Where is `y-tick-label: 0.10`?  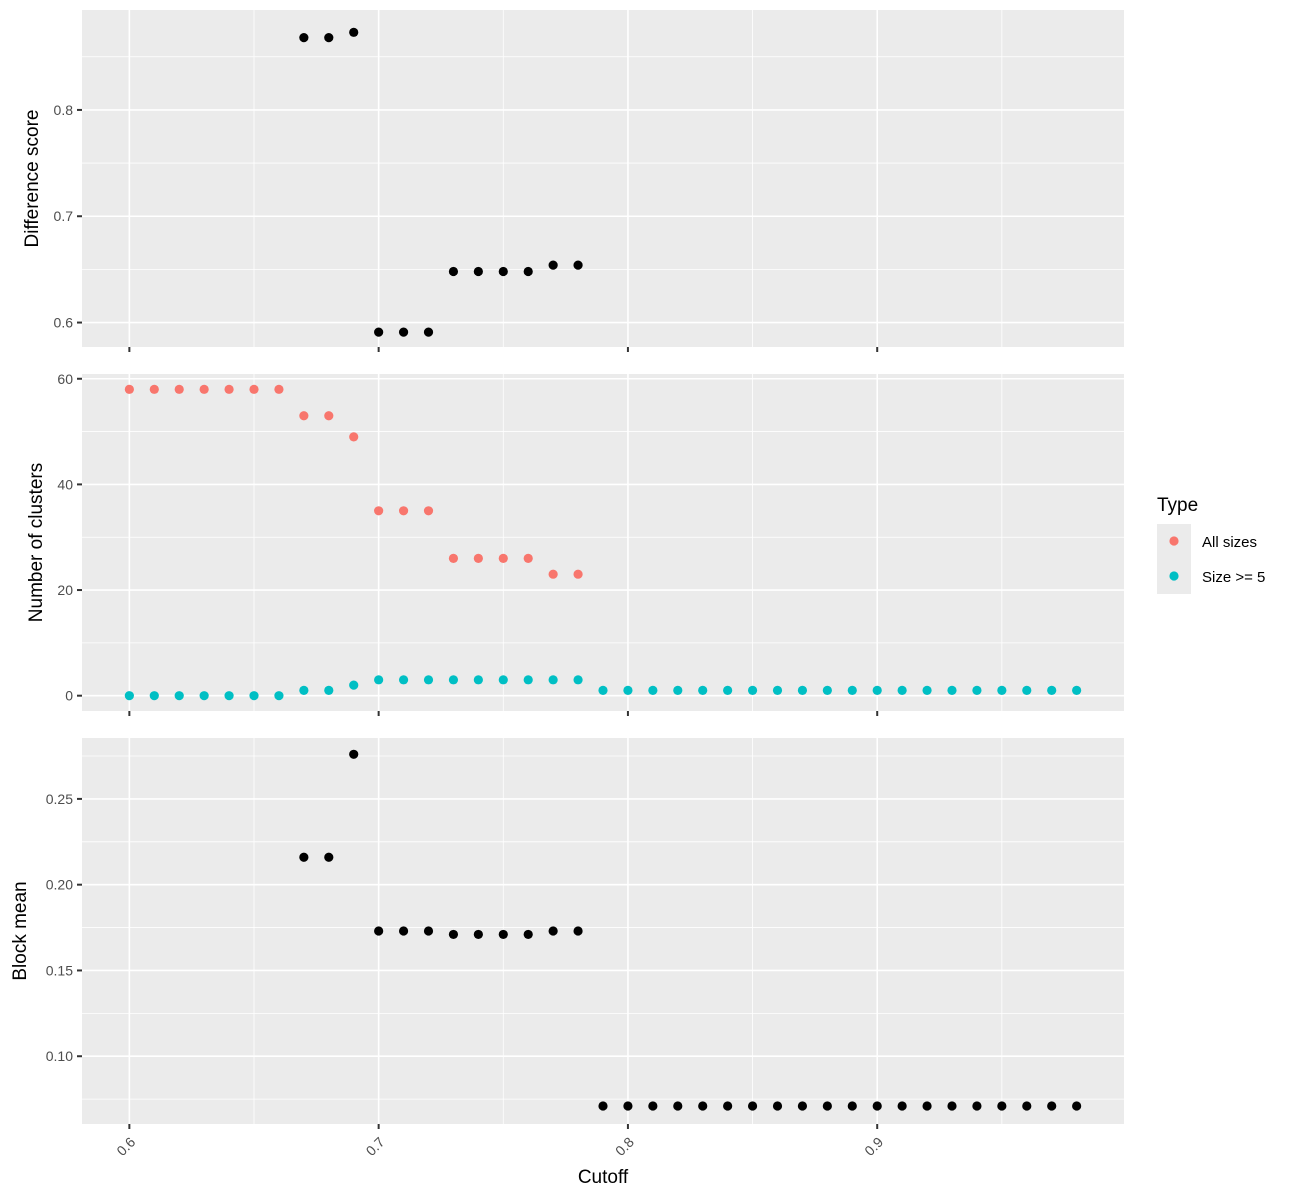 y-tick-label: 0.10 is located at coordinates (59, 1056).